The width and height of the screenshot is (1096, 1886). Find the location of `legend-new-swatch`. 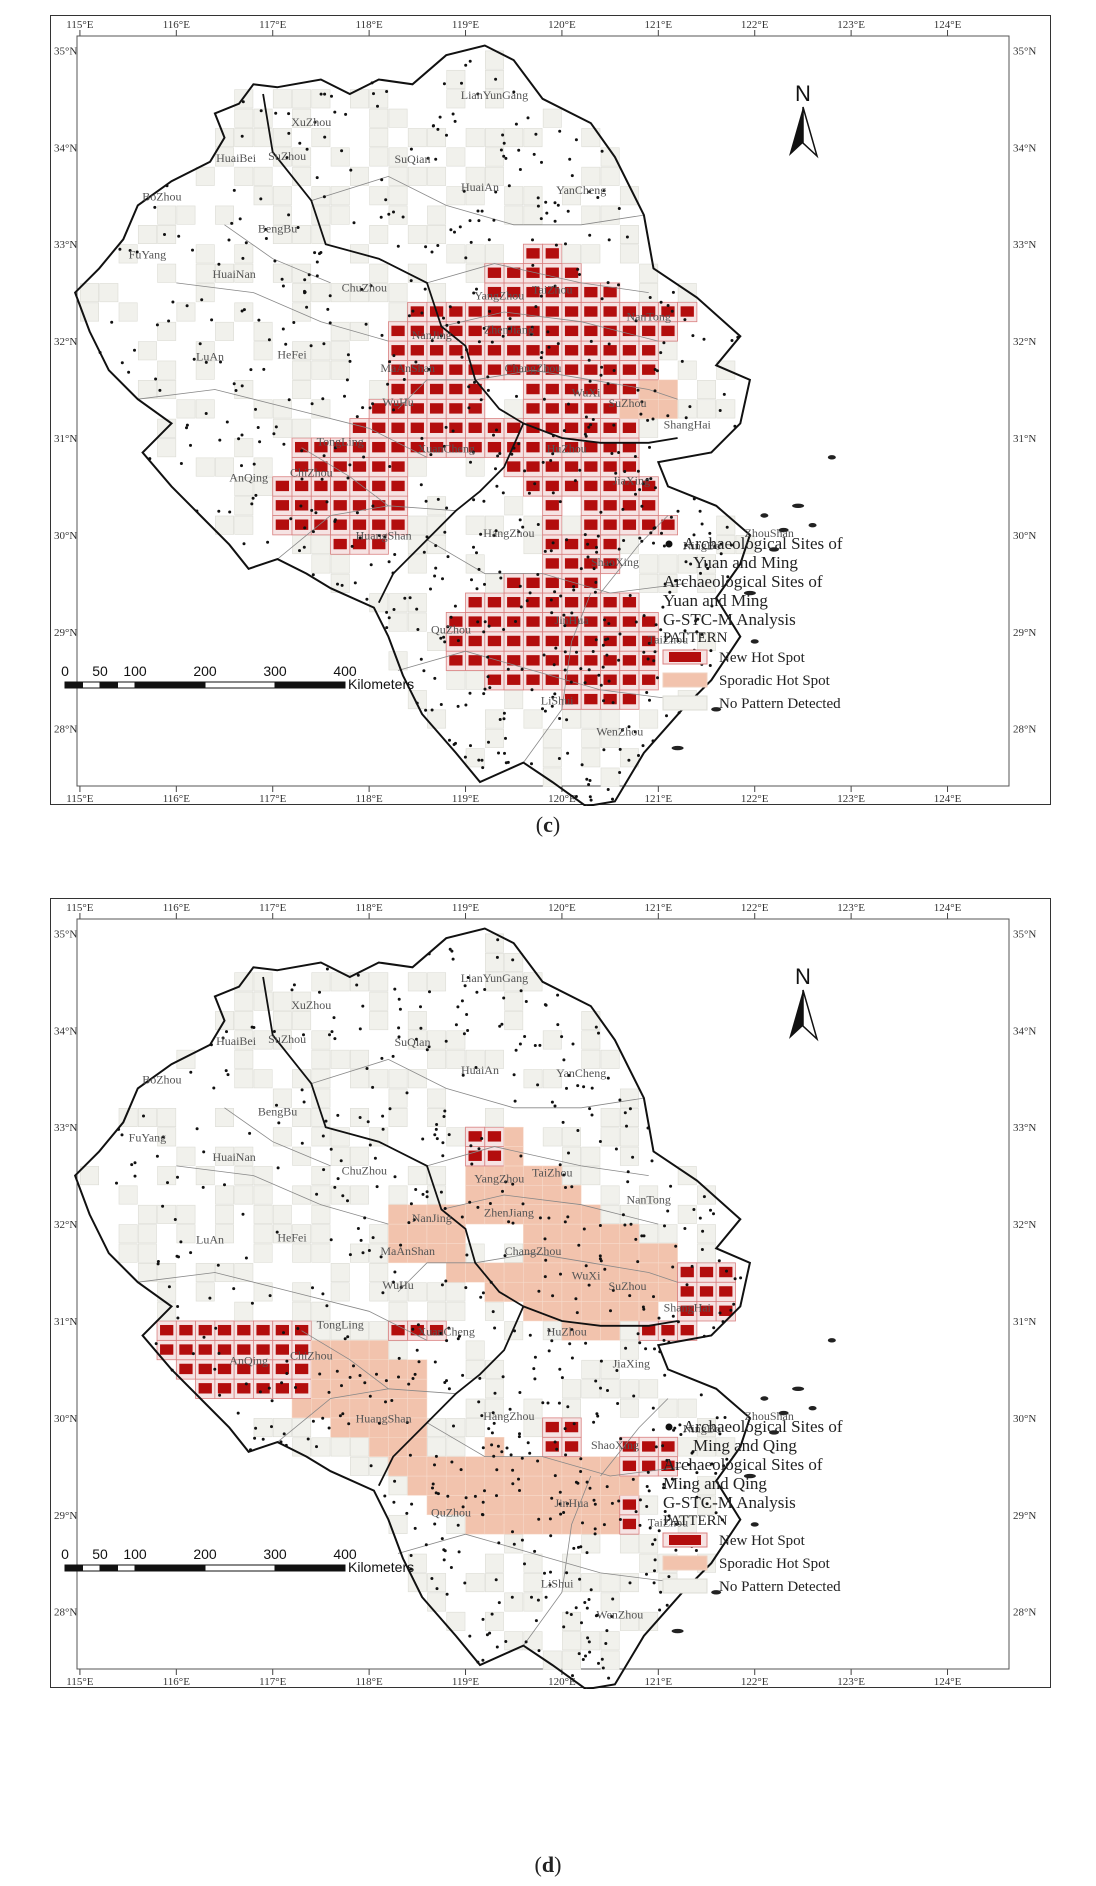

legend-new-swatch is located at coordinates (685, 657).